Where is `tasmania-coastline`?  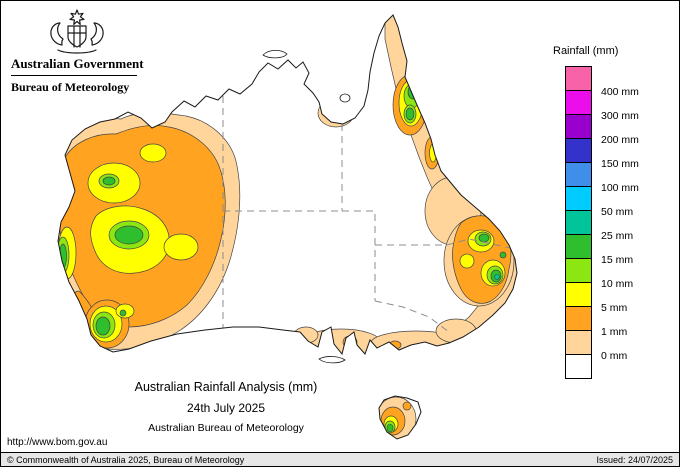
tasmania-coastline is located at coordinates (400, 417).